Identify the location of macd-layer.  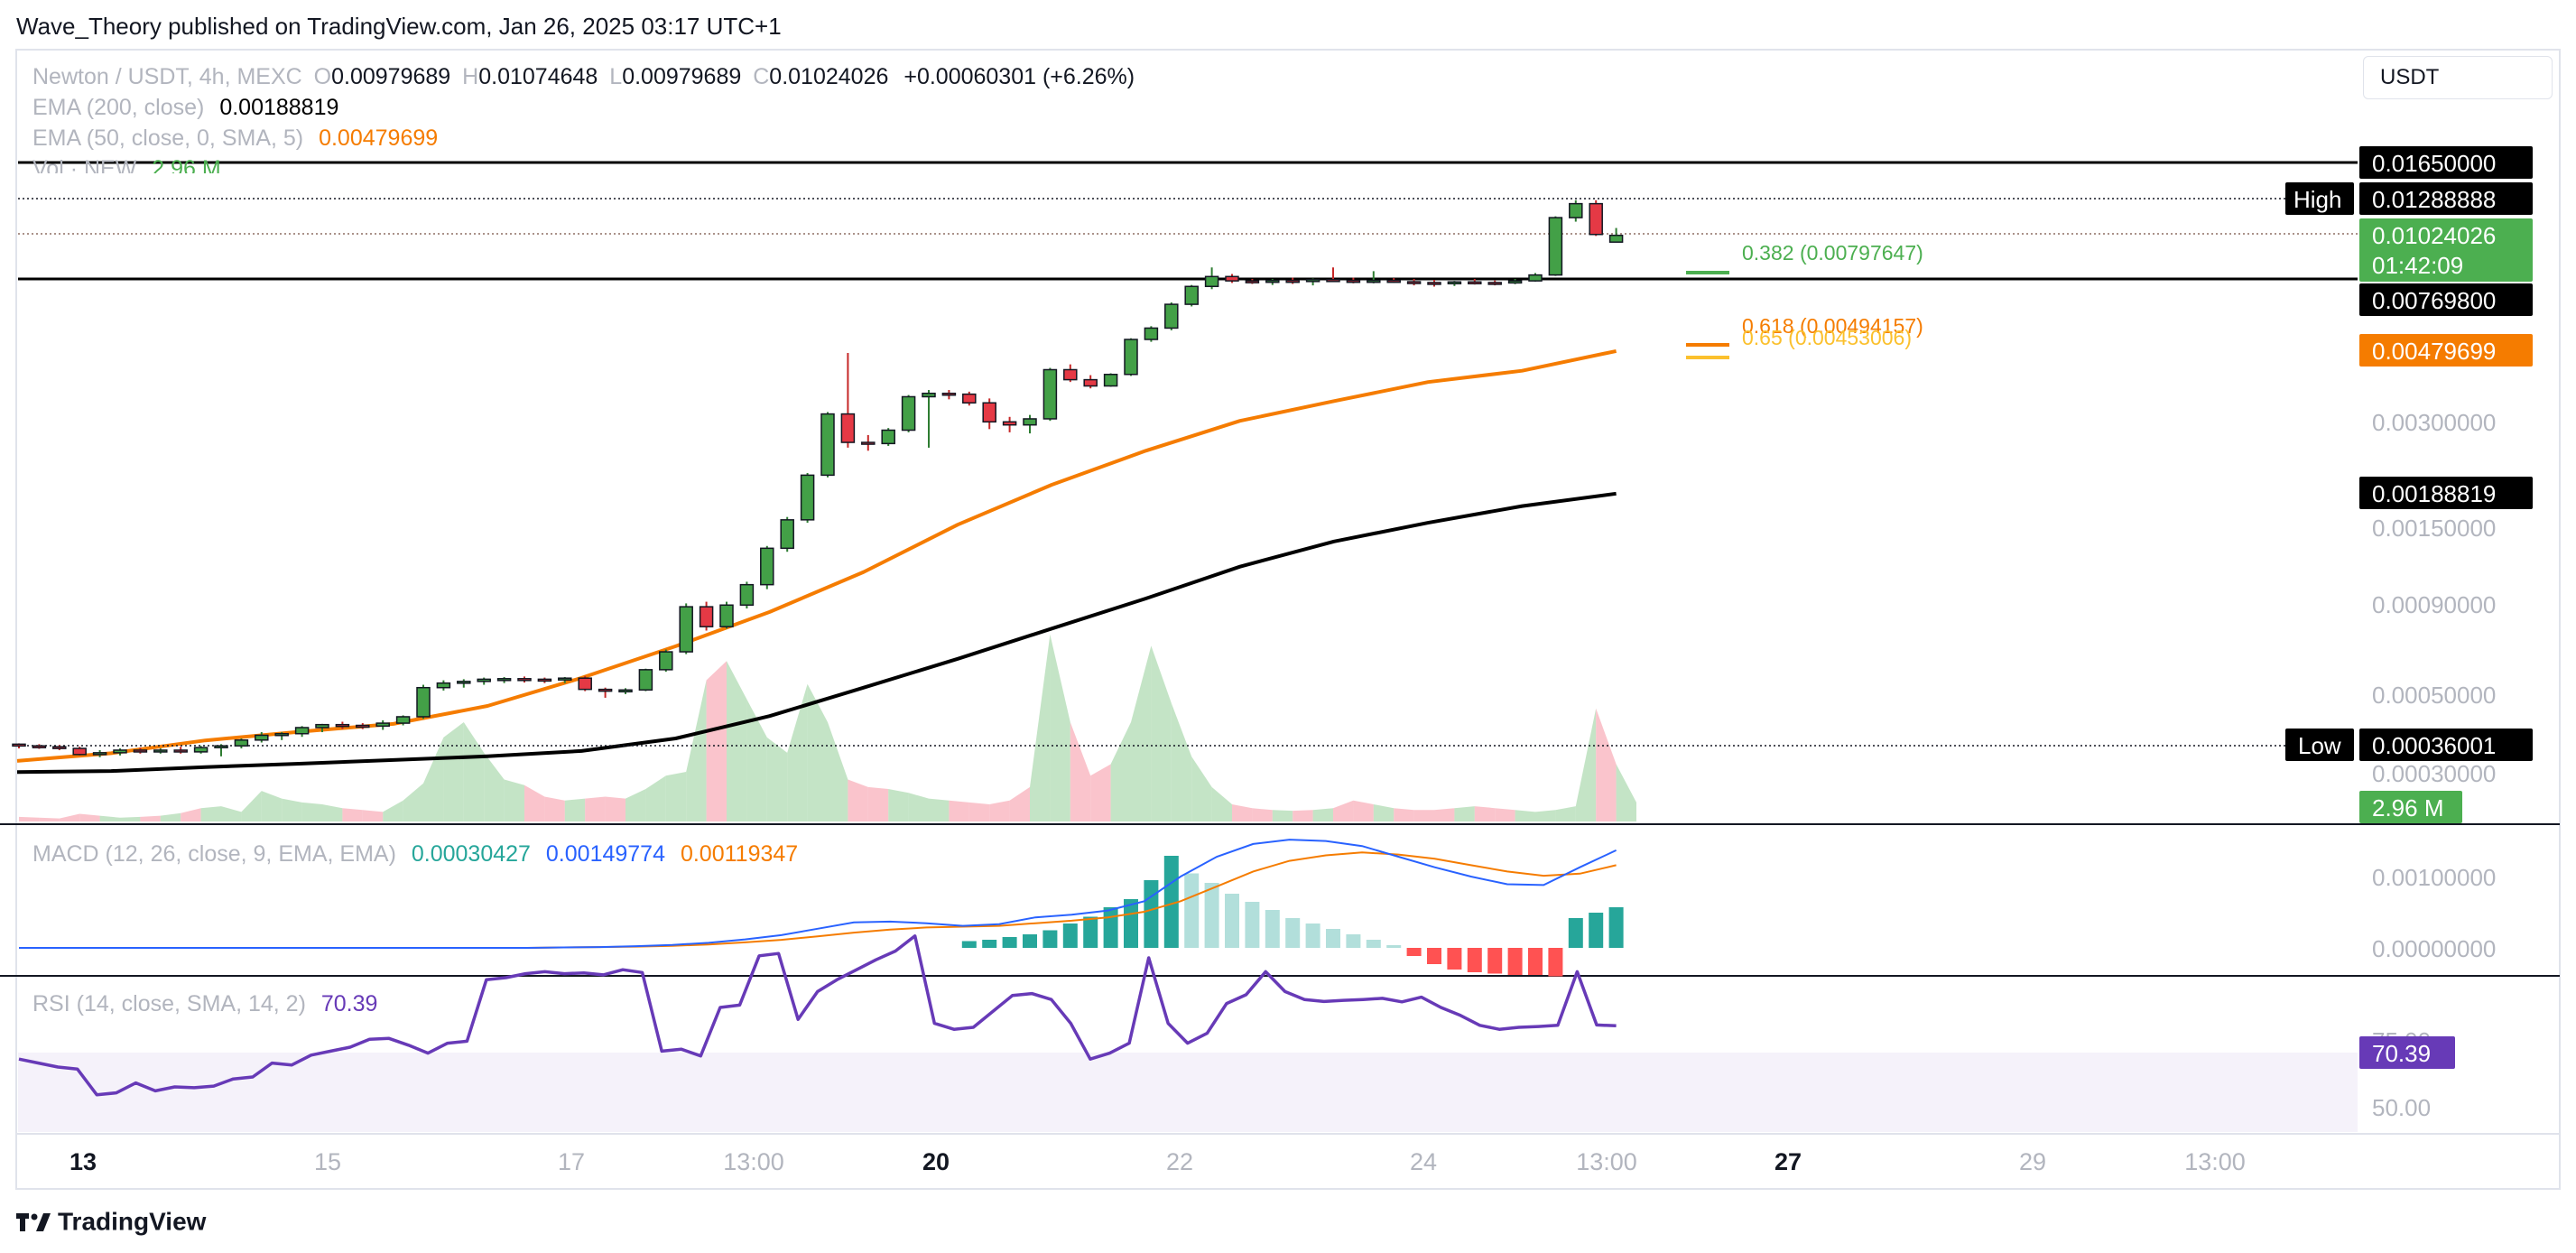
(821, 908).